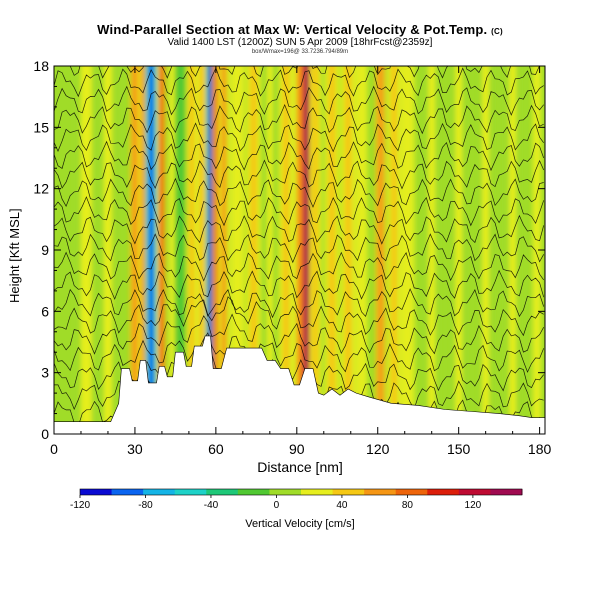  I want to click on y-tick-label: 12, so click(41, 189).